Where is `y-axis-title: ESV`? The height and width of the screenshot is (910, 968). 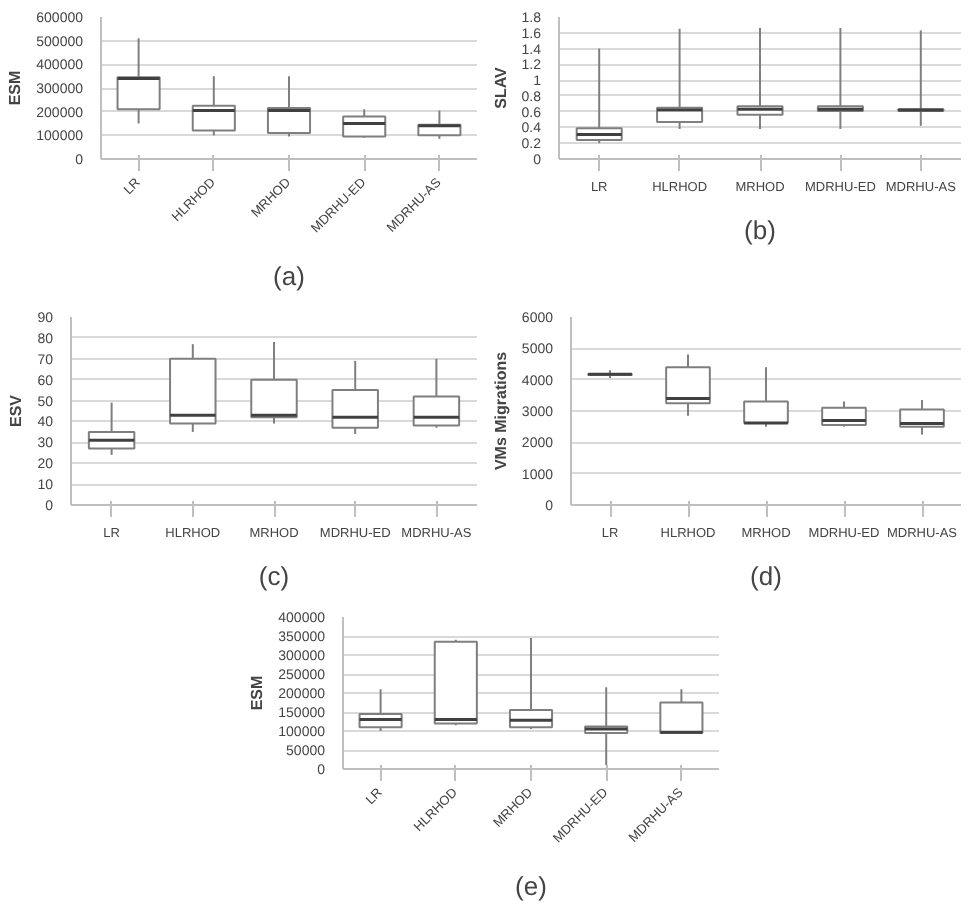 y-axis-title: ESV is located at coordinates (16, 410).